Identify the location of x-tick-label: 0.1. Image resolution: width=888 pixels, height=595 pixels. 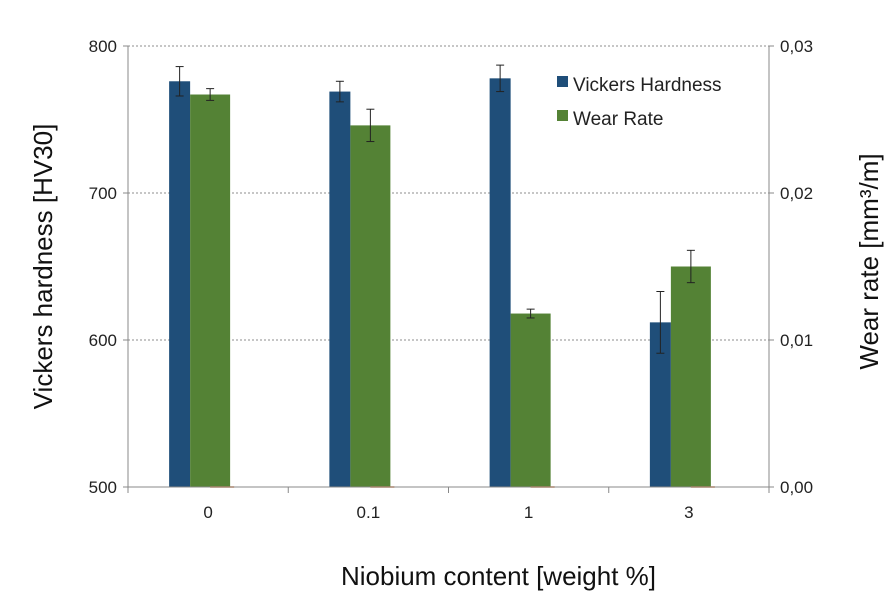
(369, 512).